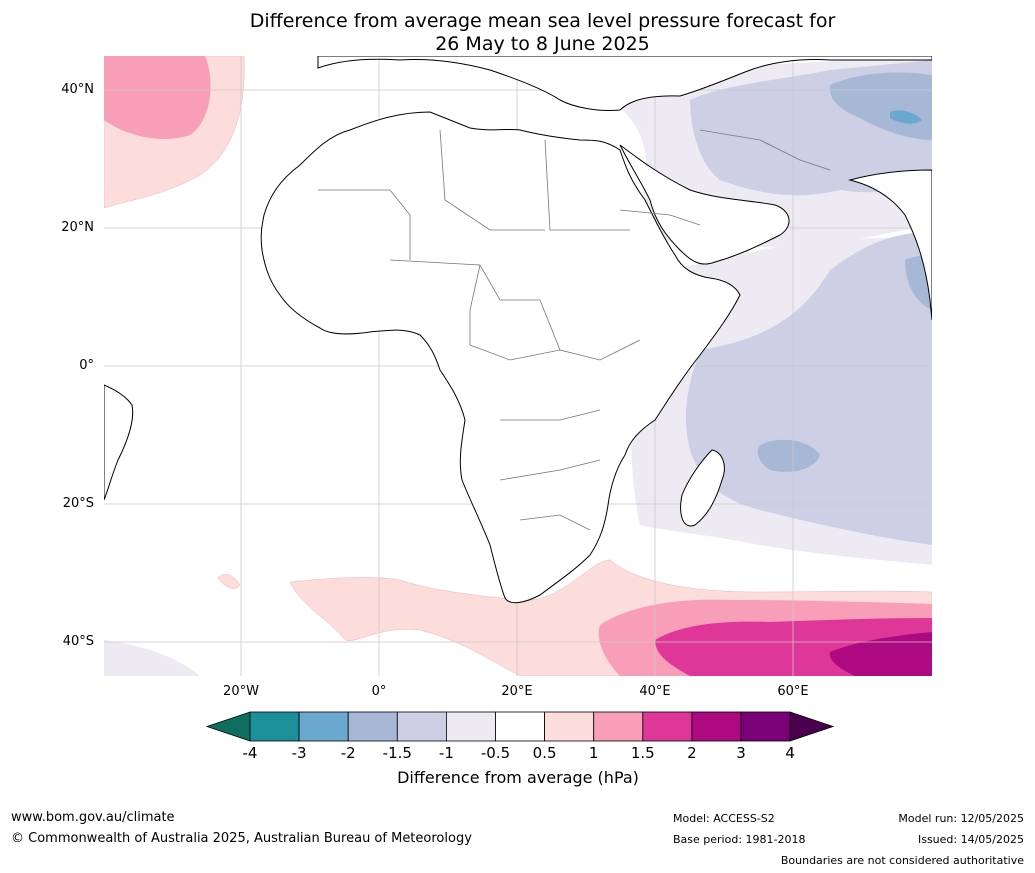 The width and height of the screenshot is (1035, 873). What do you see at coordinates (77, 227) in the screenshot?
I see `lat-label-20n: 20°N` at bounding box center [77, 227].